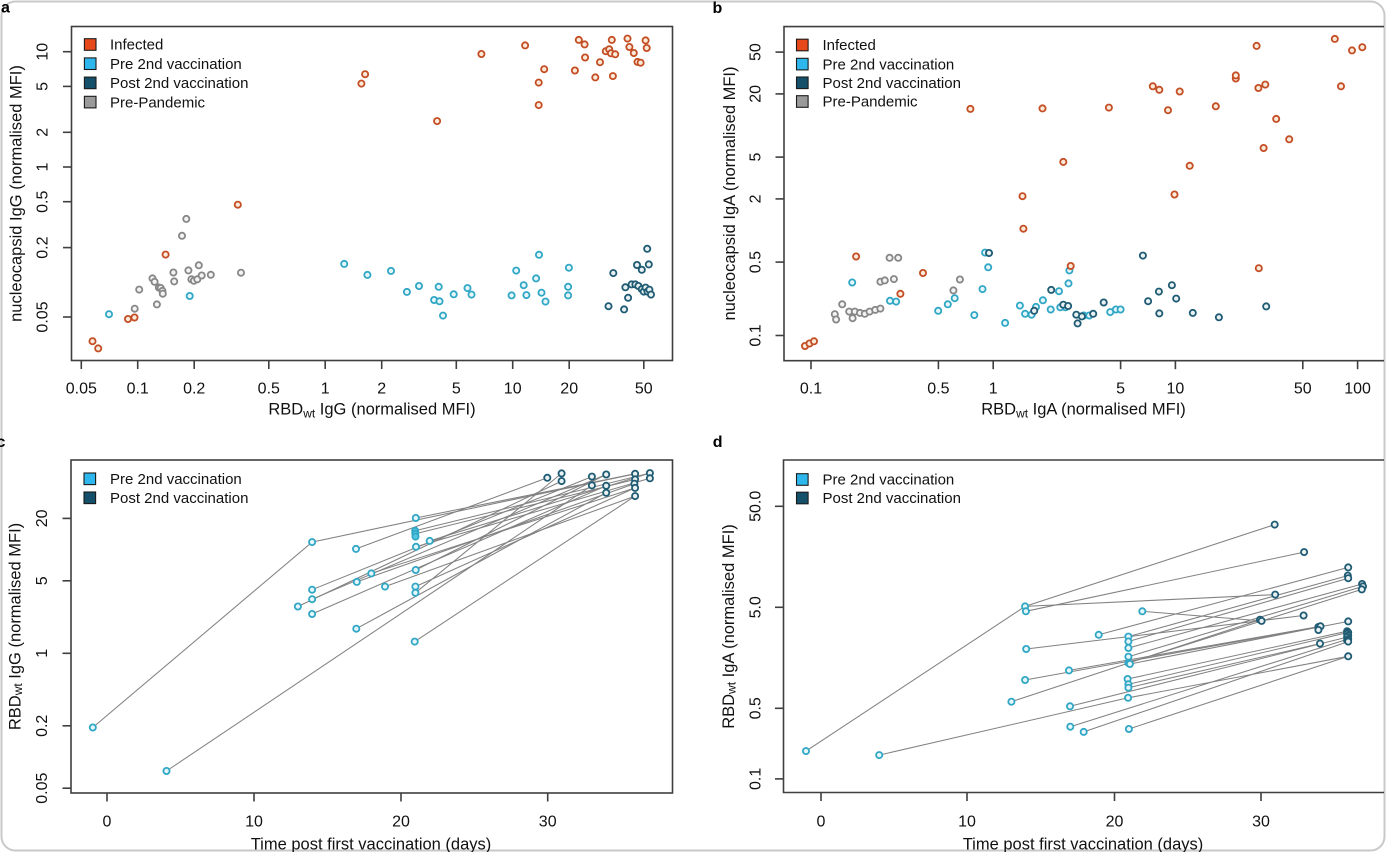 This screenshot has width=1386, height=857. Describe the element at coordinates (756, 506) in the screenshot. I see `svg-text: 50.0` at that location.